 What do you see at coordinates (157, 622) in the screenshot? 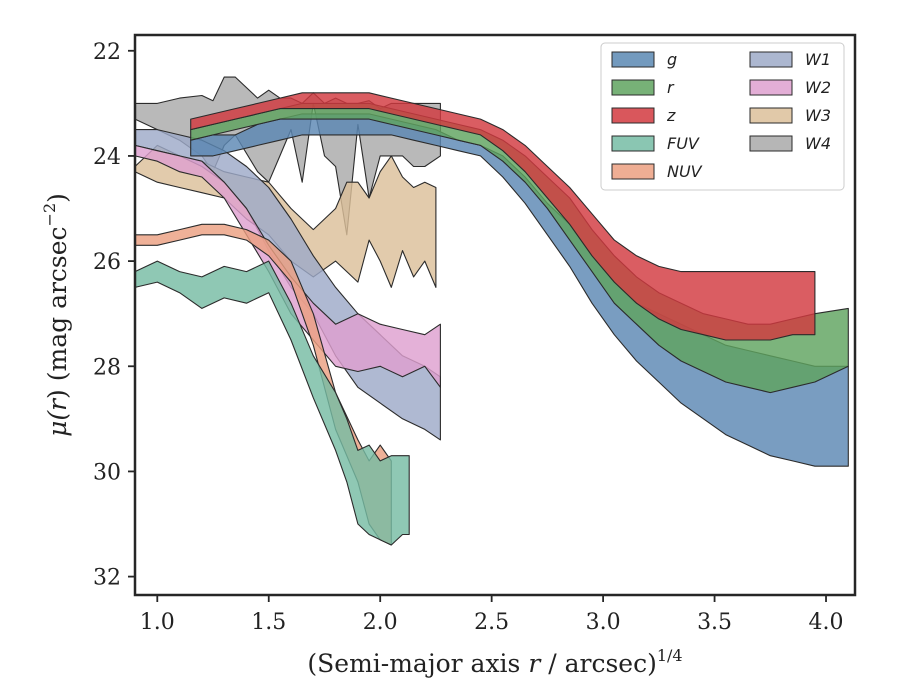
I see `x-tick-label: 1.0` at bounding box center [157, 622].